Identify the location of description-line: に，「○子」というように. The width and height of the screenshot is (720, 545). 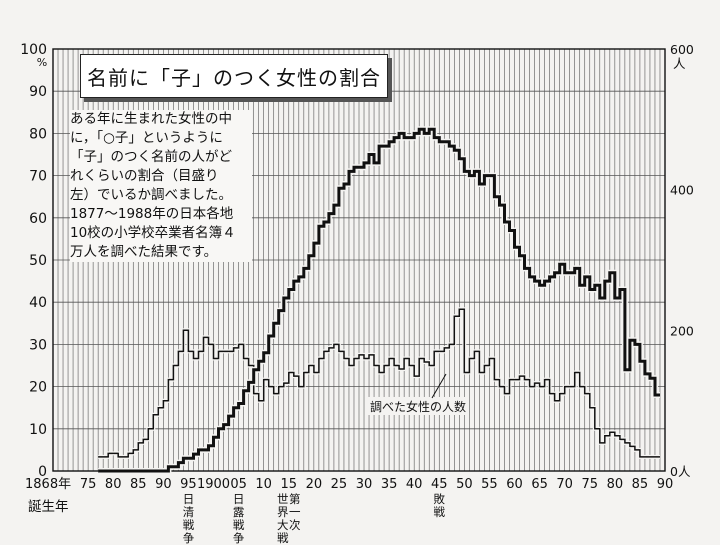
(146, 138).